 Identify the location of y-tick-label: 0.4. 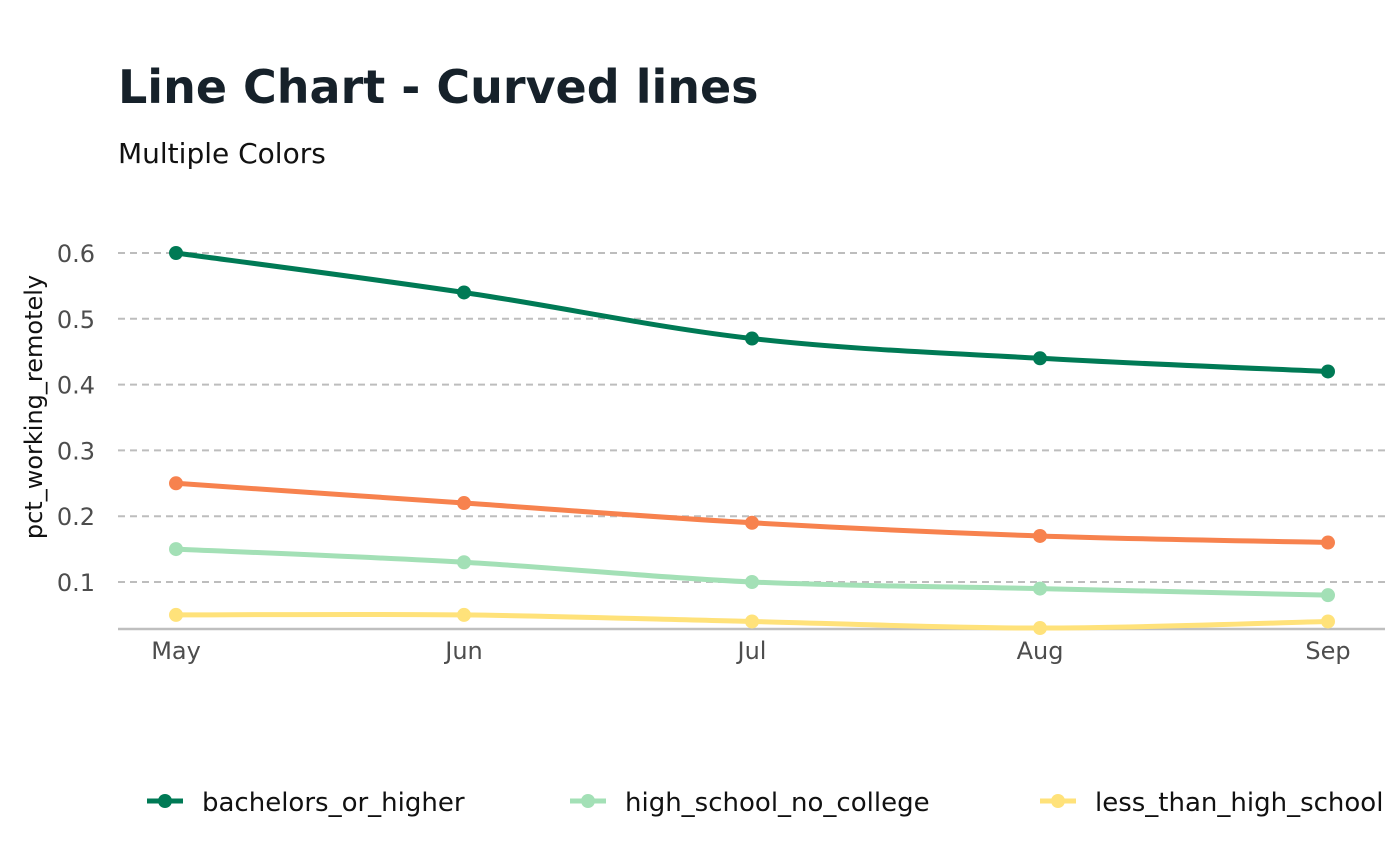
(76, 386).